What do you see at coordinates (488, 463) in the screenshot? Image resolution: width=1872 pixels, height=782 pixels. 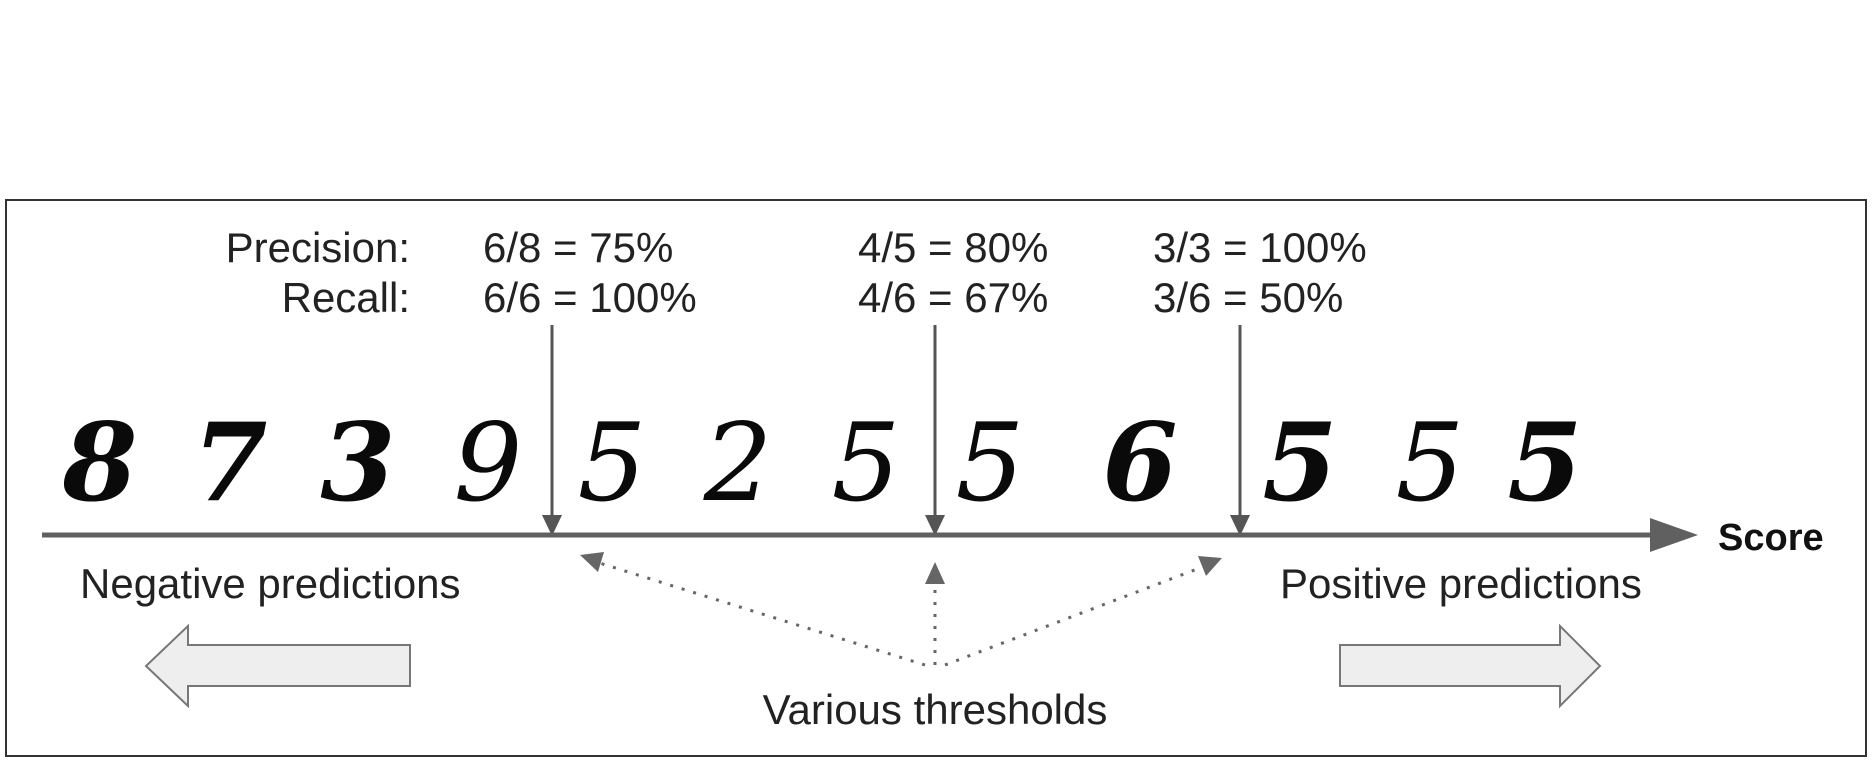 I see `digit-image: 9` at bounding box center [488, 463].